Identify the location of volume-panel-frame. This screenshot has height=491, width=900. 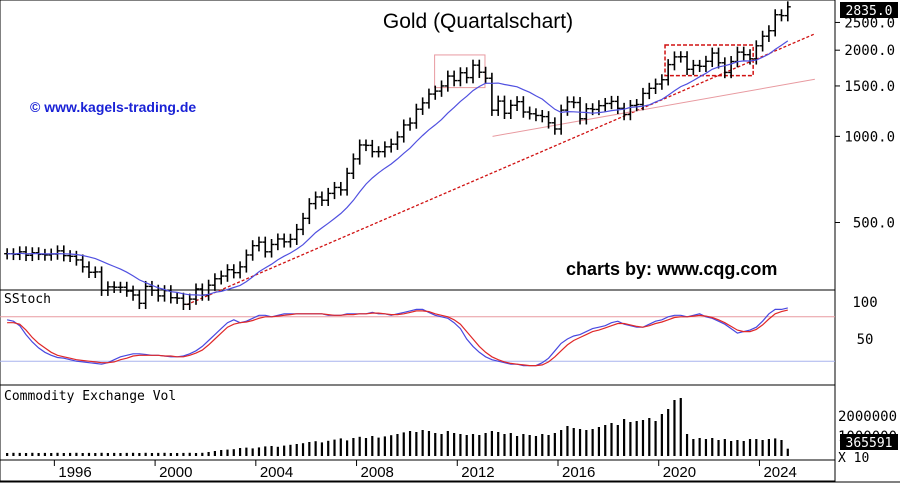
(418, 422).